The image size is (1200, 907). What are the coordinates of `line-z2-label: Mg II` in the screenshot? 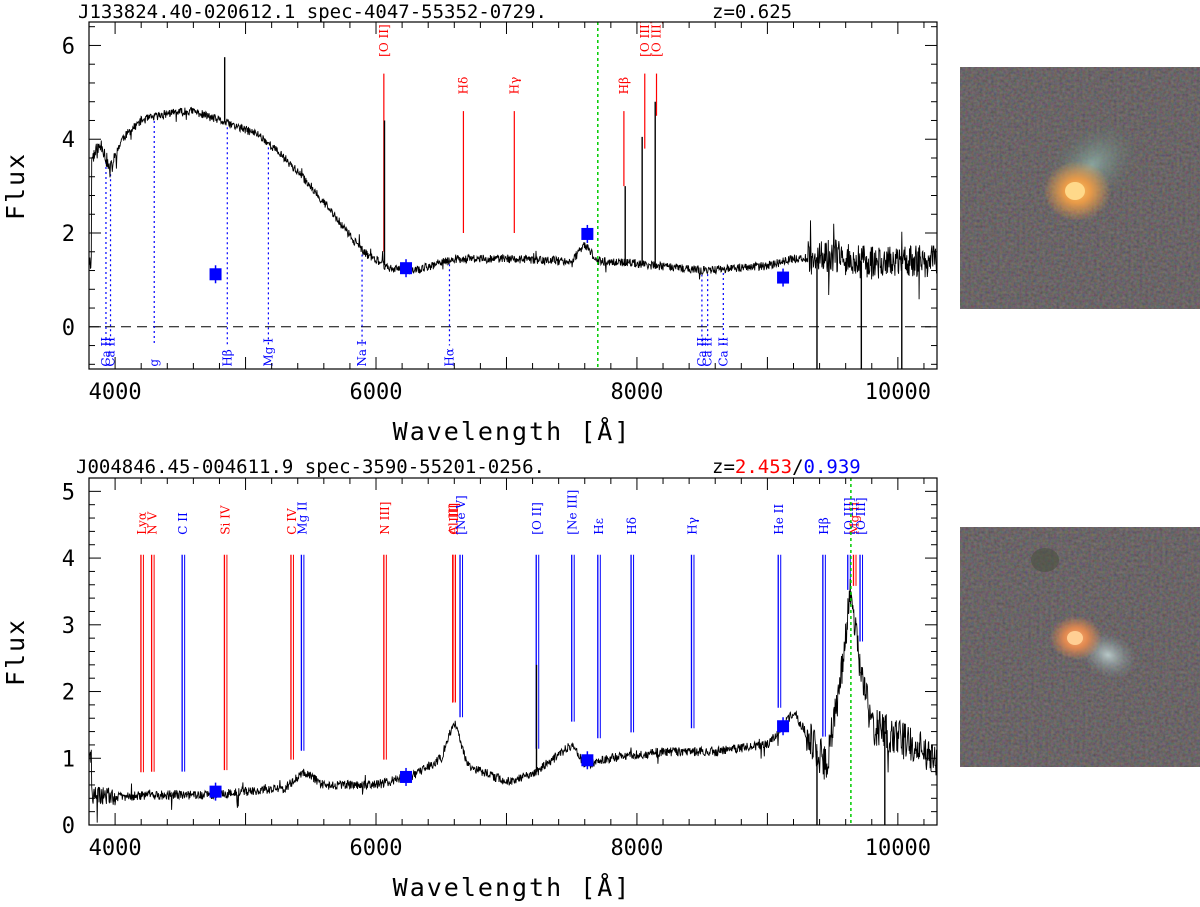 It's located at (302, 518).